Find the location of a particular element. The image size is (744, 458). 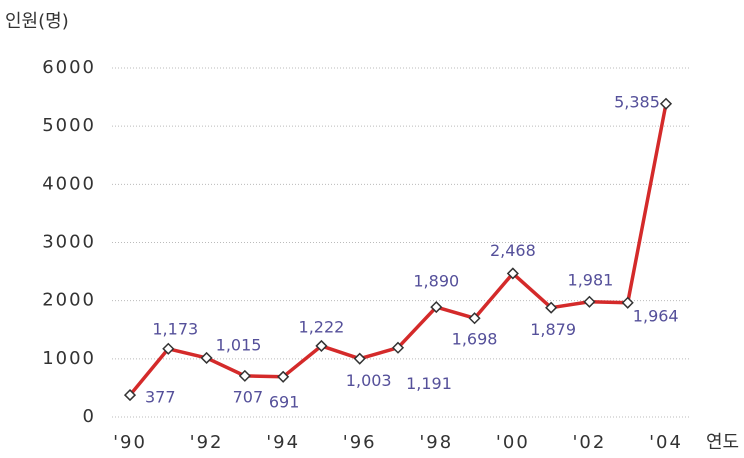

value-label: 1,191 is located at coordinates (429, 383).